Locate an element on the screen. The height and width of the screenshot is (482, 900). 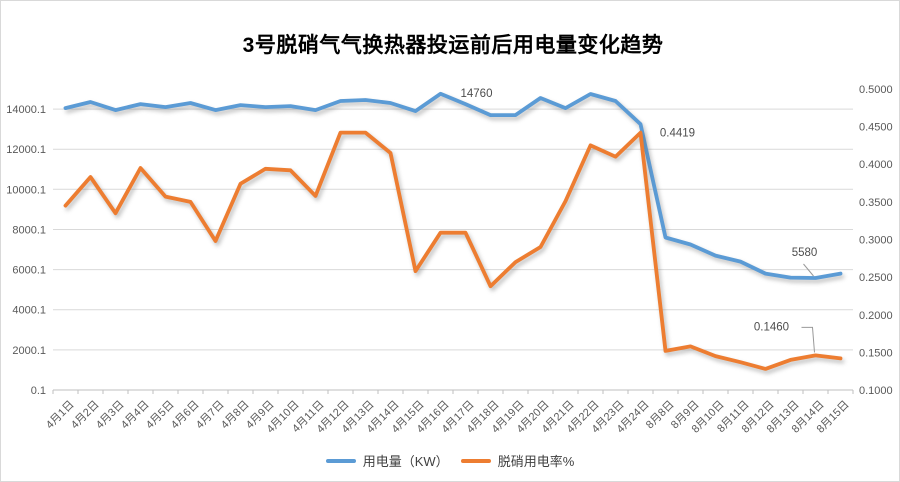
data-label: 0.4419 is located at coordinates (677, 134).